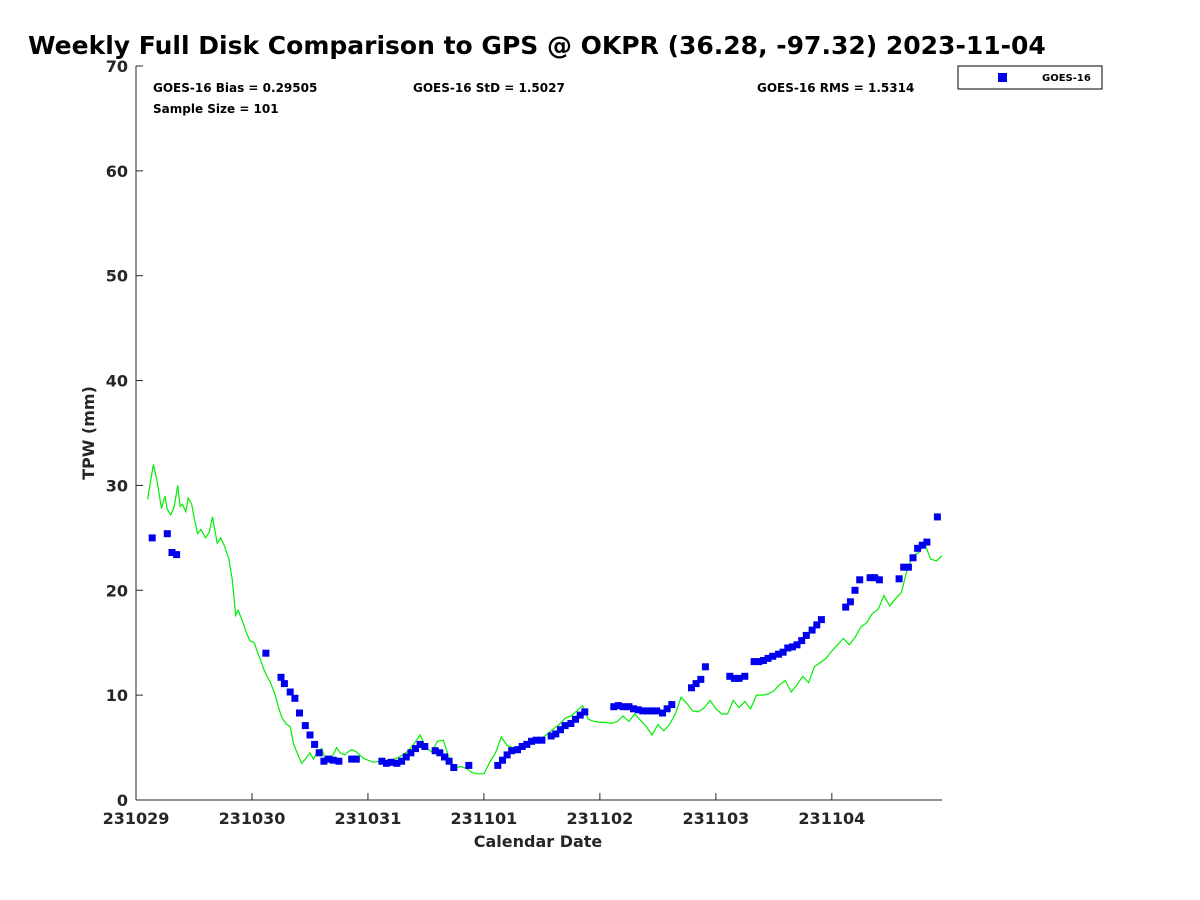  I want to click on x-tick-label: 231102, so click(599, 818).